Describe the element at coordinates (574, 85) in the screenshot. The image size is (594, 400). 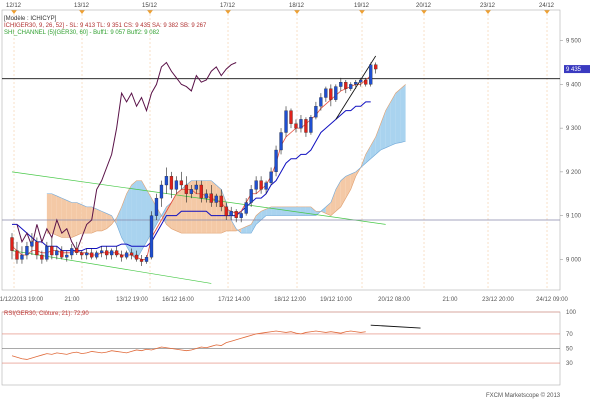
I see `price-tick-label: 9 400` at that location.